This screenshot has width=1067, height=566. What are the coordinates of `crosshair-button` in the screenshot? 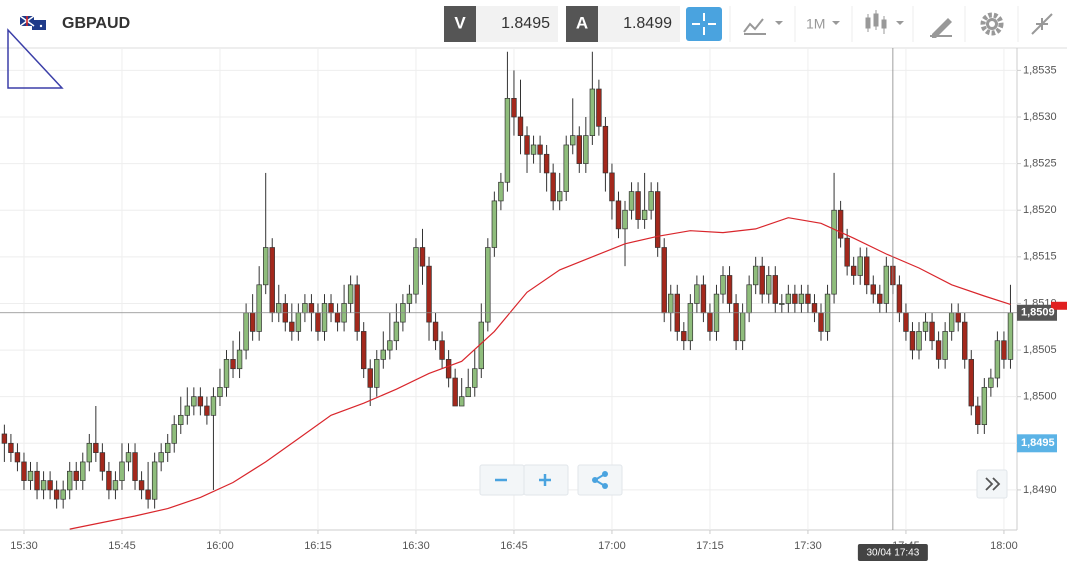 It's located at (704, 24).